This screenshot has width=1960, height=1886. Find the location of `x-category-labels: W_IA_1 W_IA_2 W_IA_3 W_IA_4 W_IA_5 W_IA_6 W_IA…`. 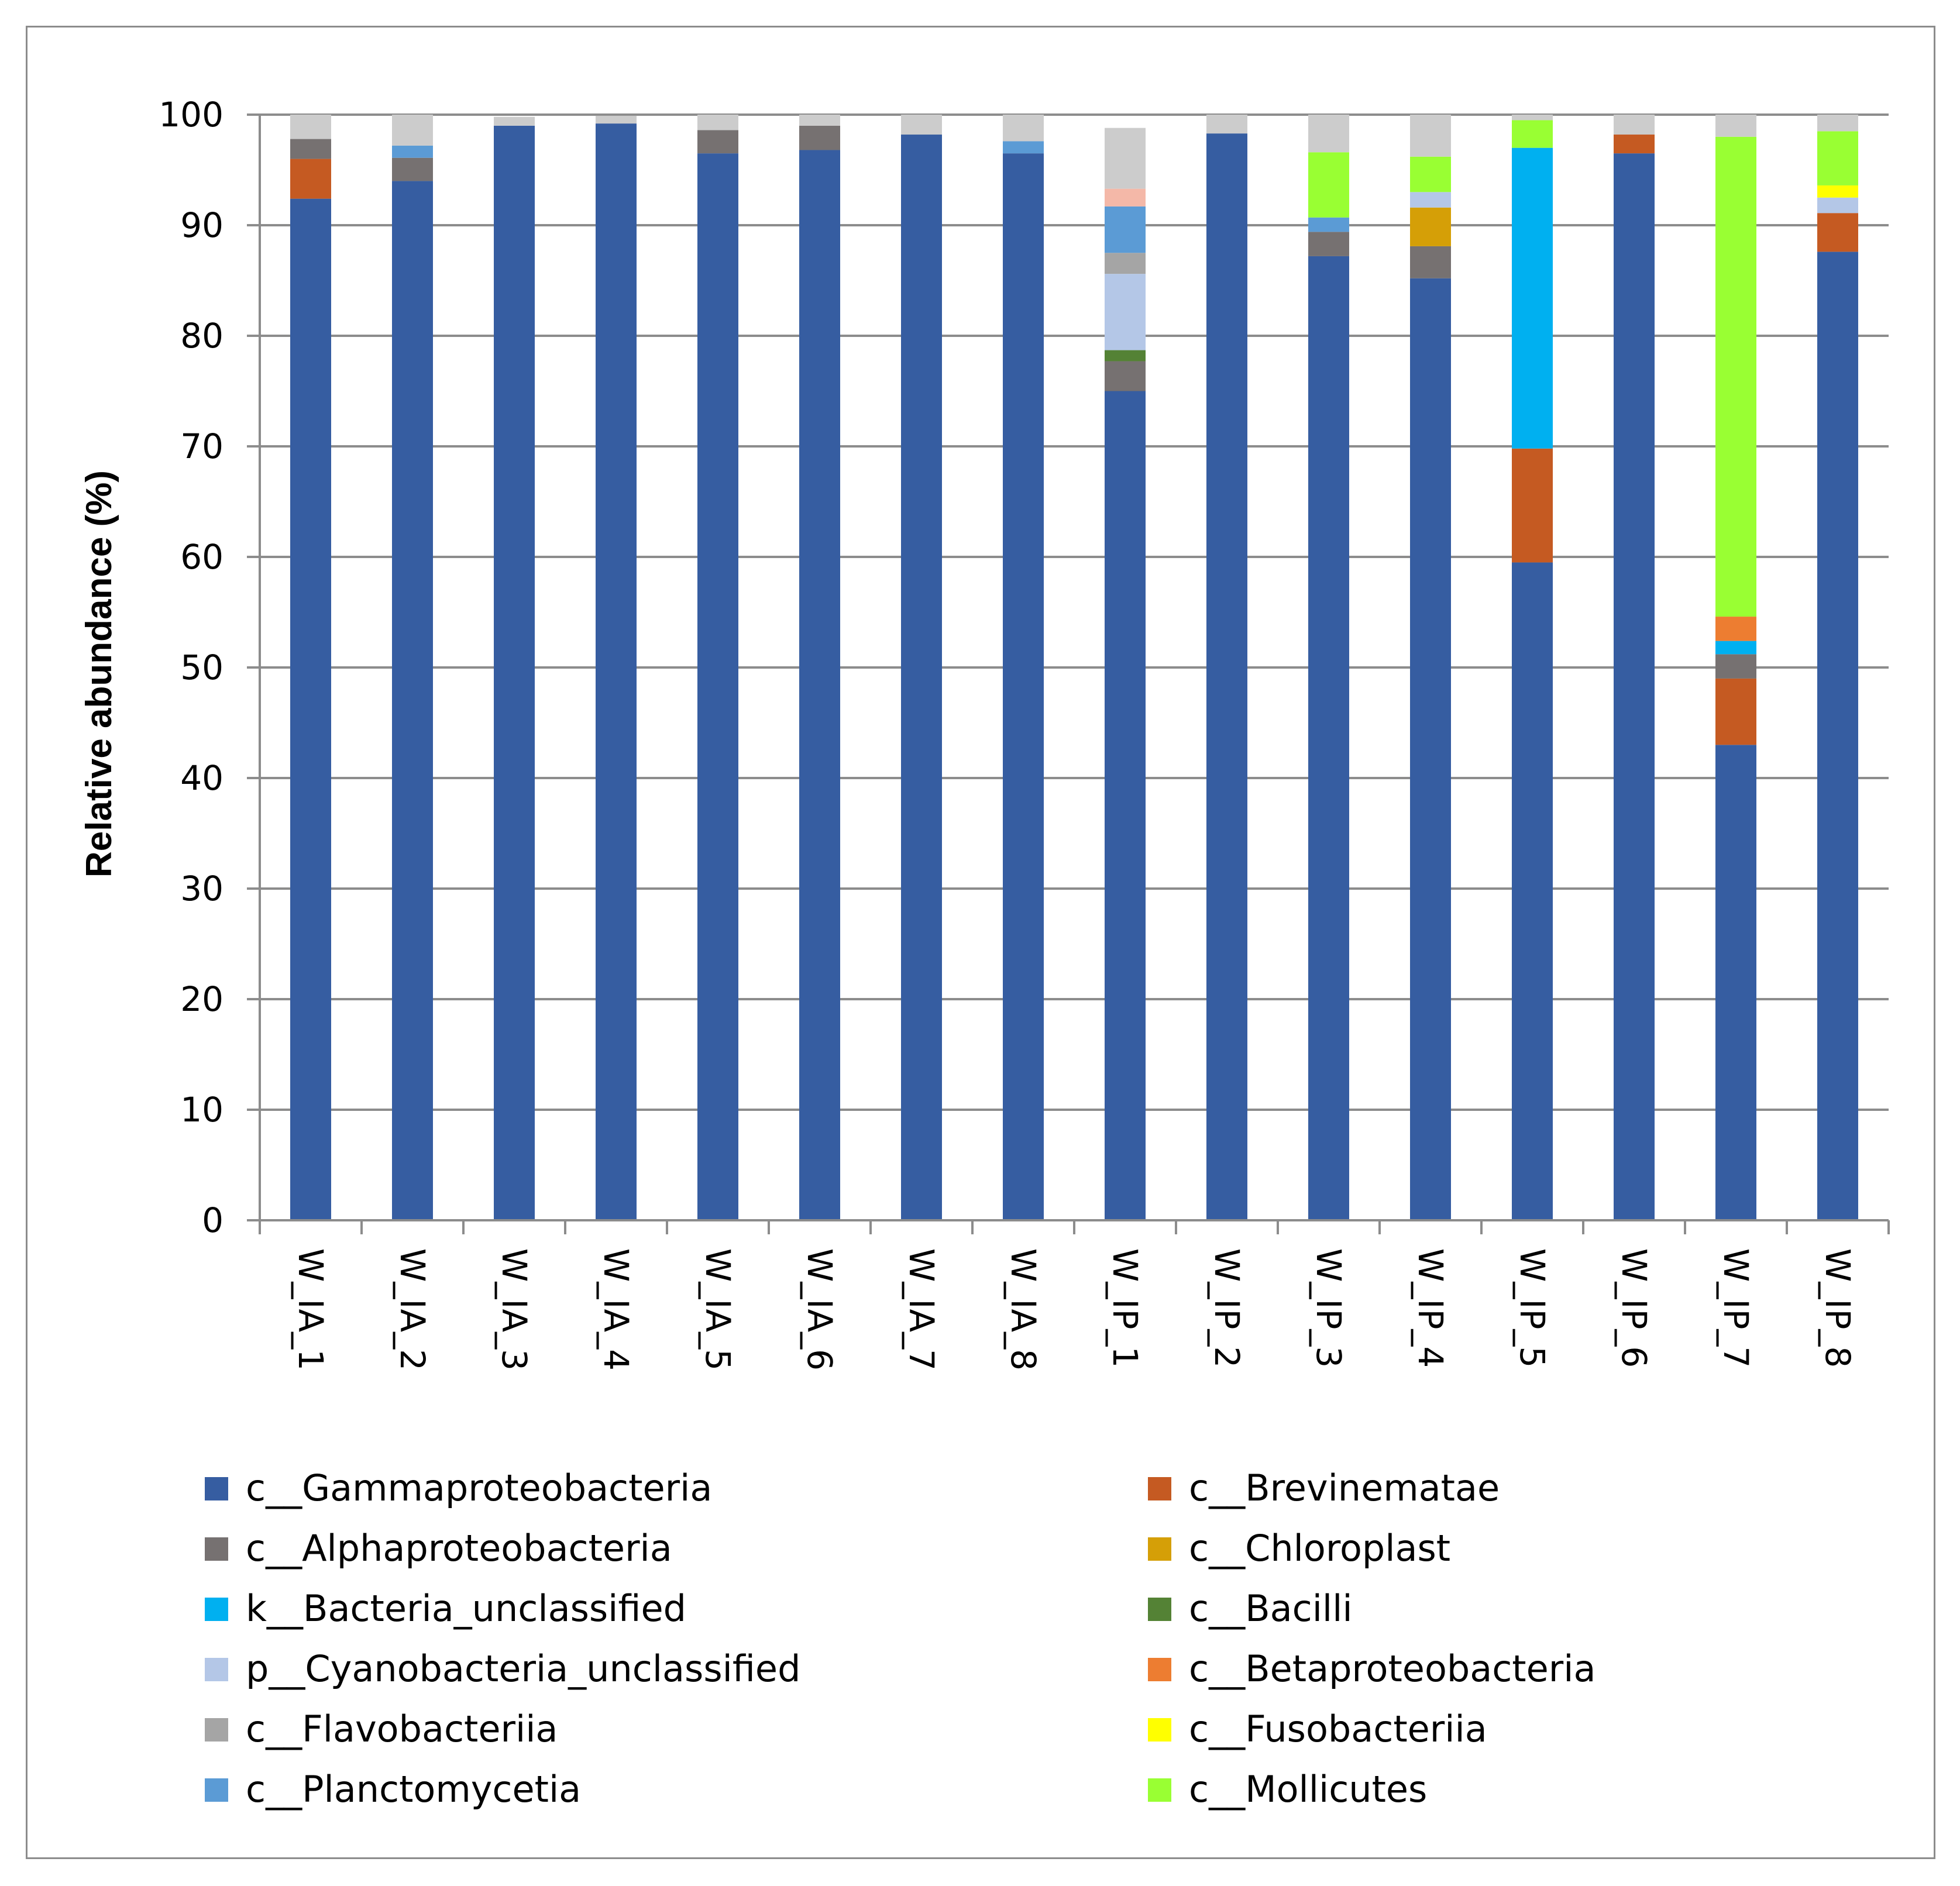

x-category-labels: W_IA_1 W_IA_2 W_IA_3 W_IA_4 W_IA_5 W_IA_6 W_IA… is located at coordinates (1074, 1310).